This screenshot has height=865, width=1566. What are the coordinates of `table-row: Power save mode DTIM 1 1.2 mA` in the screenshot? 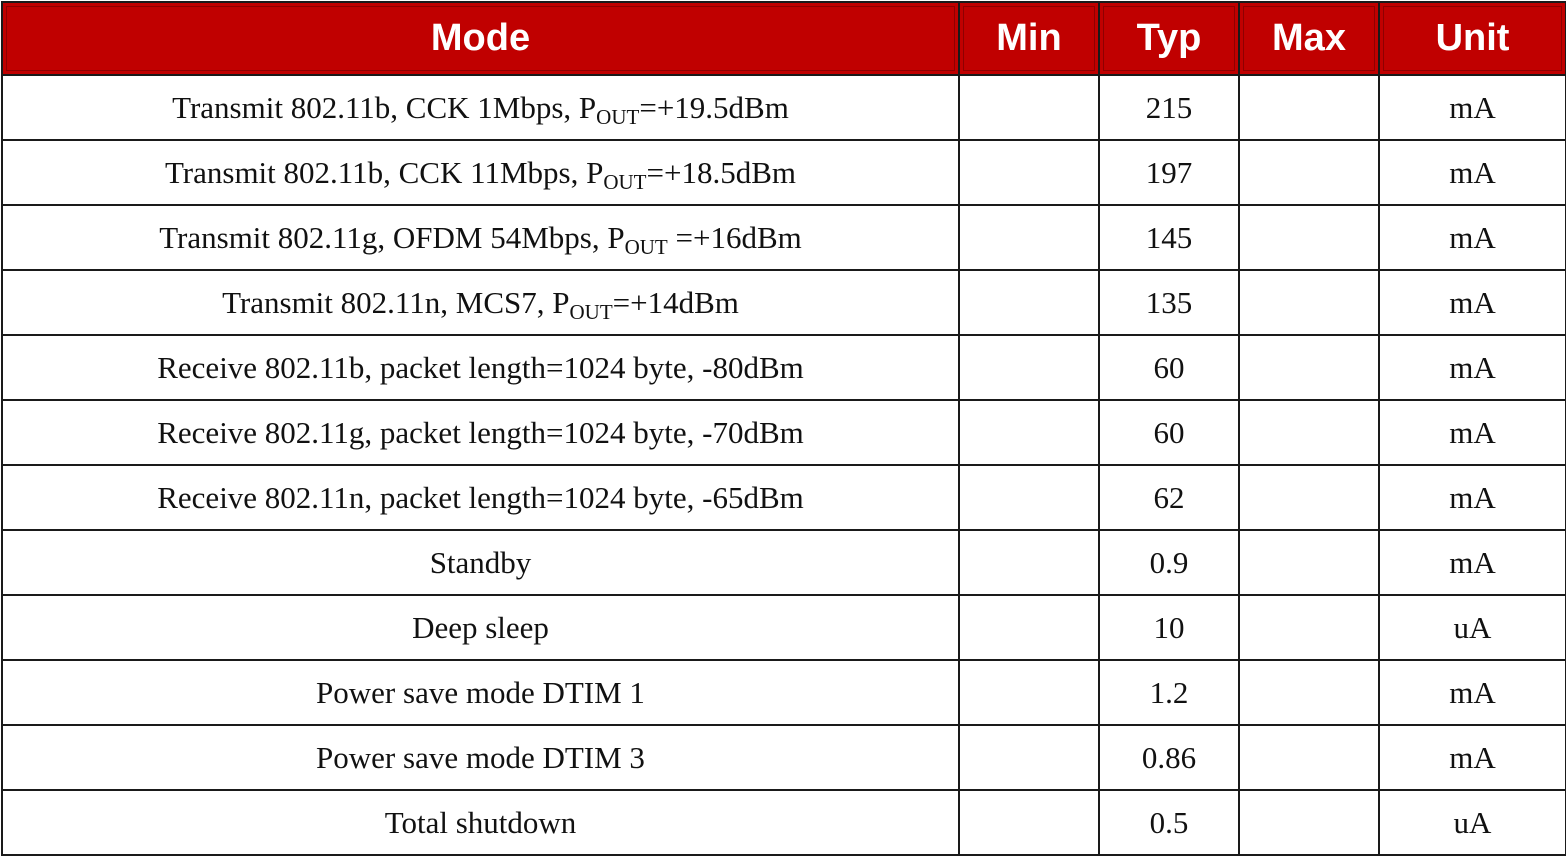 It's located at (783, 692).